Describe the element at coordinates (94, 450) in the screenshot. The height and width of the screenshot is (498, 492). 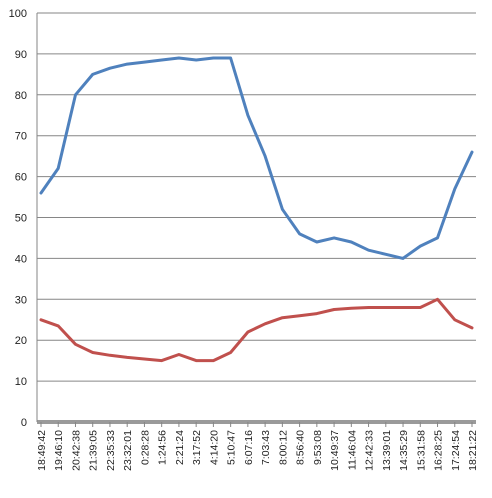
I see `x-tick-label: 21:39:05` at that location.